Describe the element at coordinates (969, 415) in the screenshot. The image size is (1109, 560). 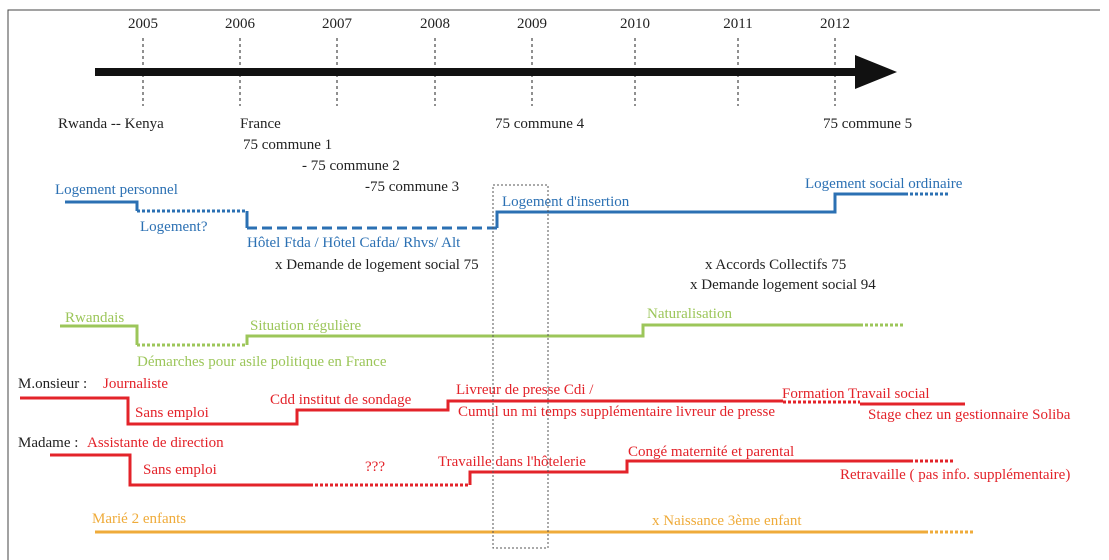
I see `job-label: Stage chez un gestionnaire Soliba` at that location.